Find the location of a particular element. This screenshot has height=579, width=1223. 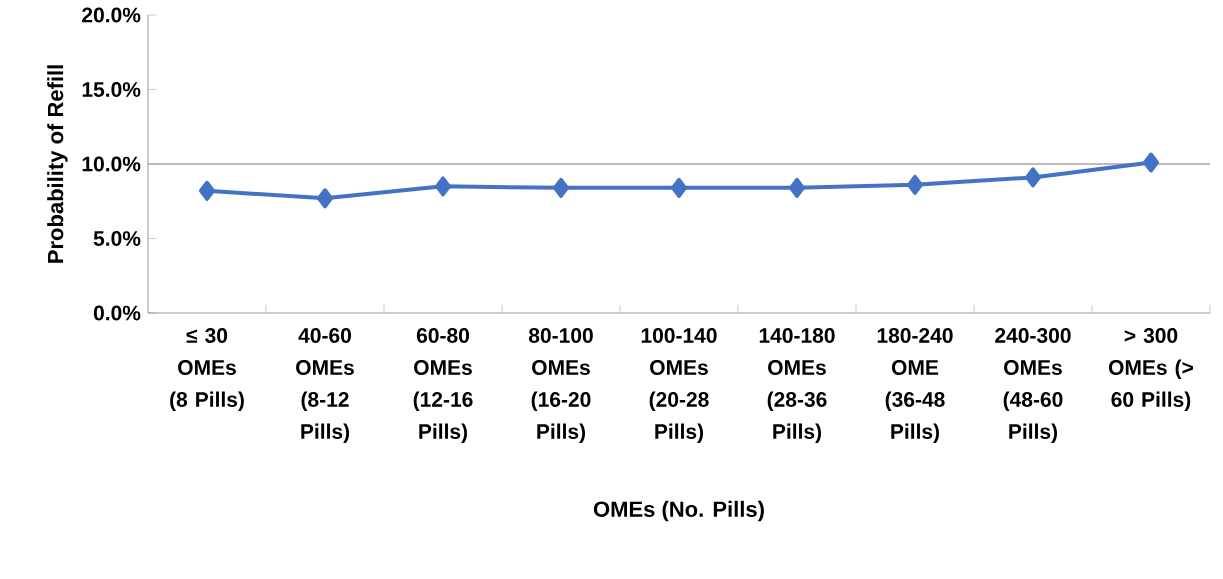

x-tick-label: 100-140 OMEs (20-28 Pills) is located at coordinates (679, 386).